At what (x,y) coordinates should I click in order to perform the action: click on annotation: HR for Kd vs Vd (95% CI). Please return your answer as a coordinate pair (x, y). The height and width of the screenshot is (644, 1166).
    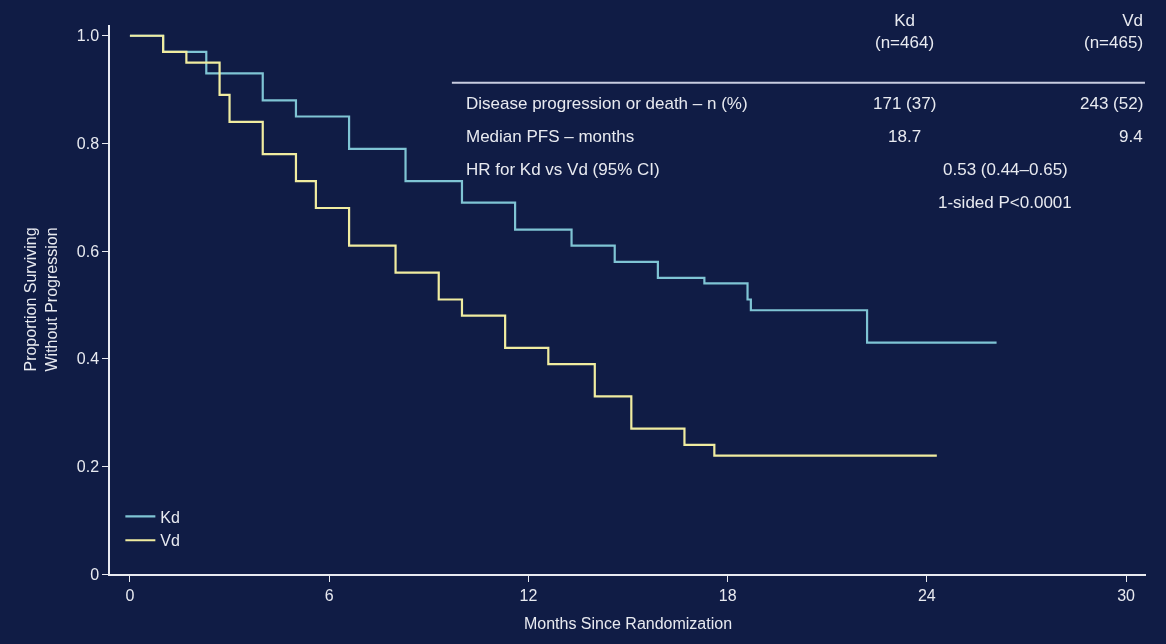
    Looking at the image, I should click on (563, 169).